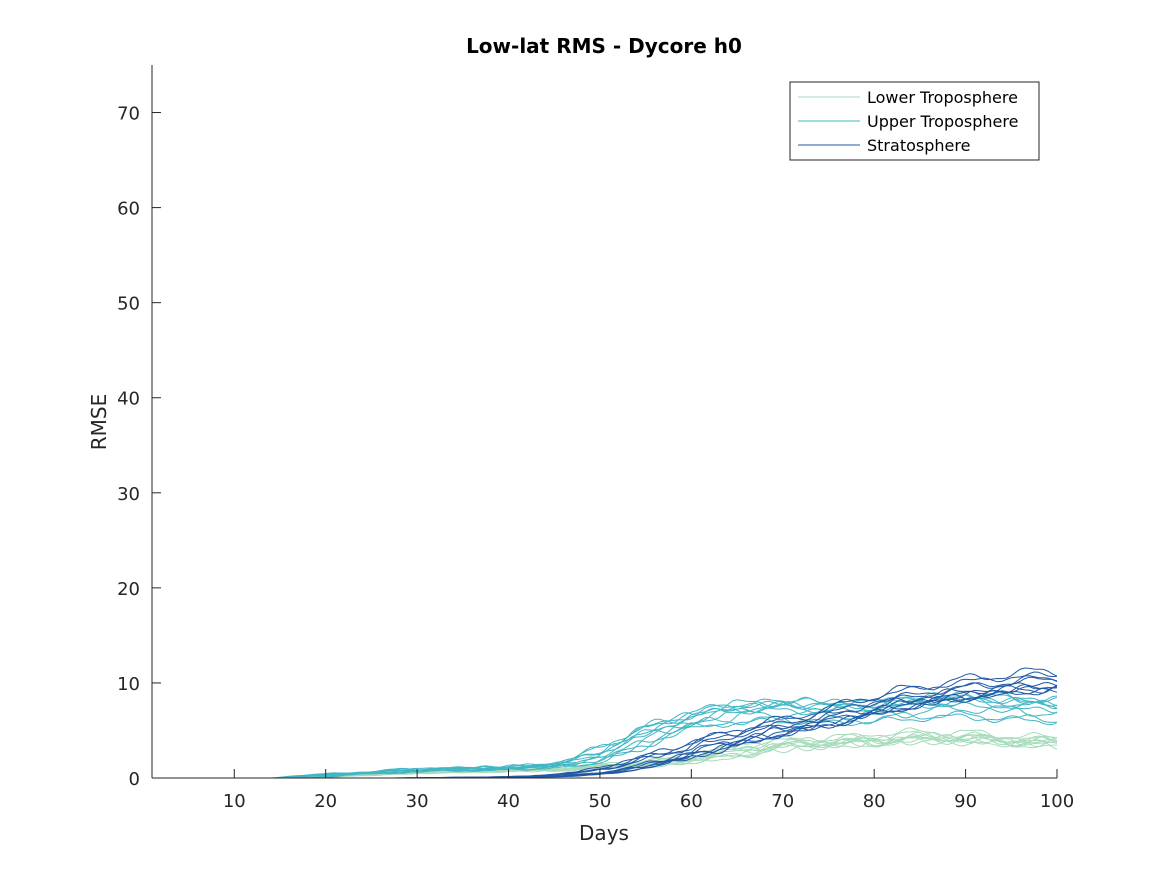  What do you see at coordinates (604, 833) in the screenshot?
I see `x-axis-label: Days` at bounding box center [604, 833].